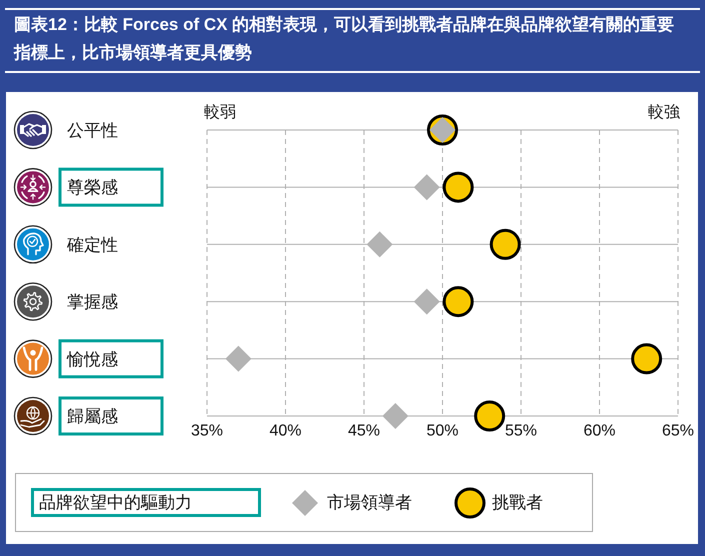 This screenshot has width=705, height=556. What do you see at coordinates (442, 431) in the screenshot?
I see `x-tick-label: 50%` at bounding box center [442, 431].